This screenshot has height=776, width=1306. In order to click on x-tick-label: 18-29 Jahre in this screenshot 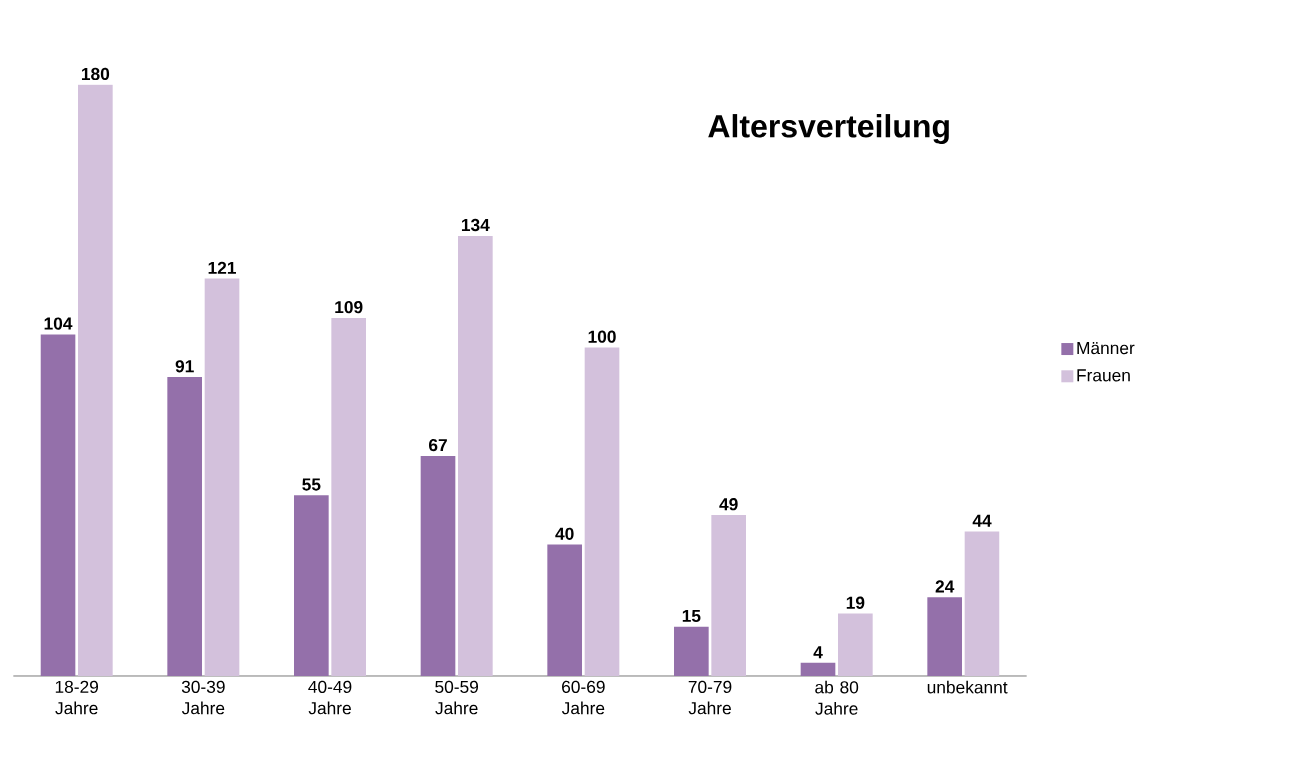, I will do `click(77, 697)`.